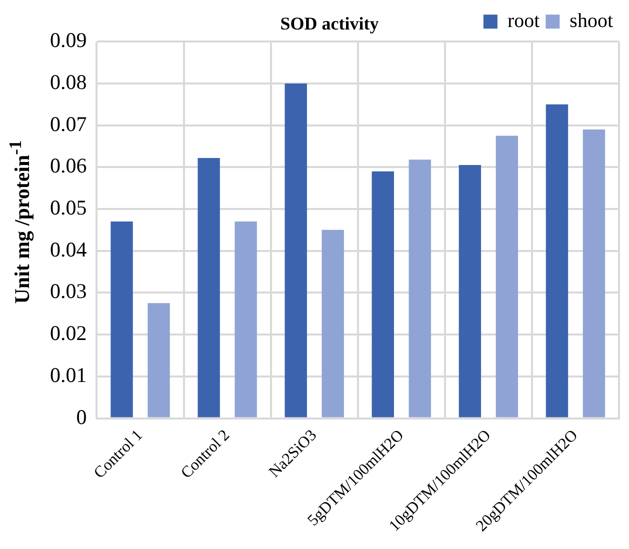 The width and height of the screenshot is (629, 549). What do you see at coordinates (68, 208) in the screenshot?
I see `y-tick-label: 0.05` at bounding box center [68, 208].